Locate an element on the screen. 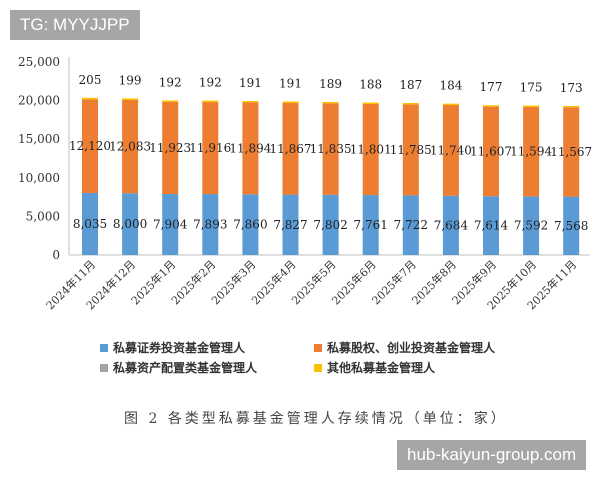  data-label: 11,594 is located at coordinates (531, 152).